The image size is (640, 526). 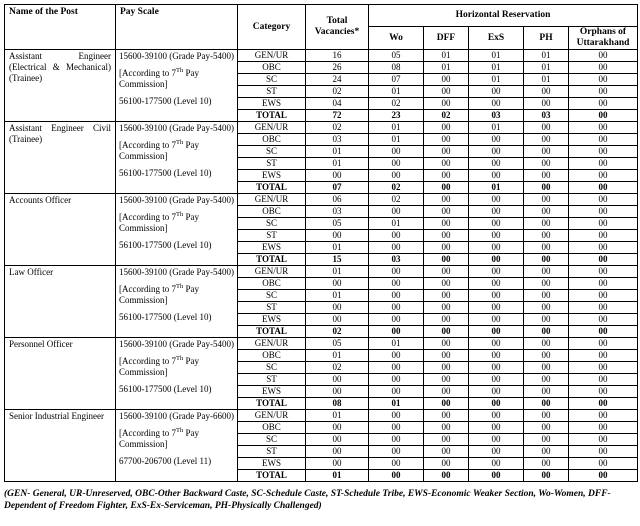 What do you see at coordinates (271, 199) in the screenshot?
I see `category-cell: GEN/UR` at bounding box center [271, 199].